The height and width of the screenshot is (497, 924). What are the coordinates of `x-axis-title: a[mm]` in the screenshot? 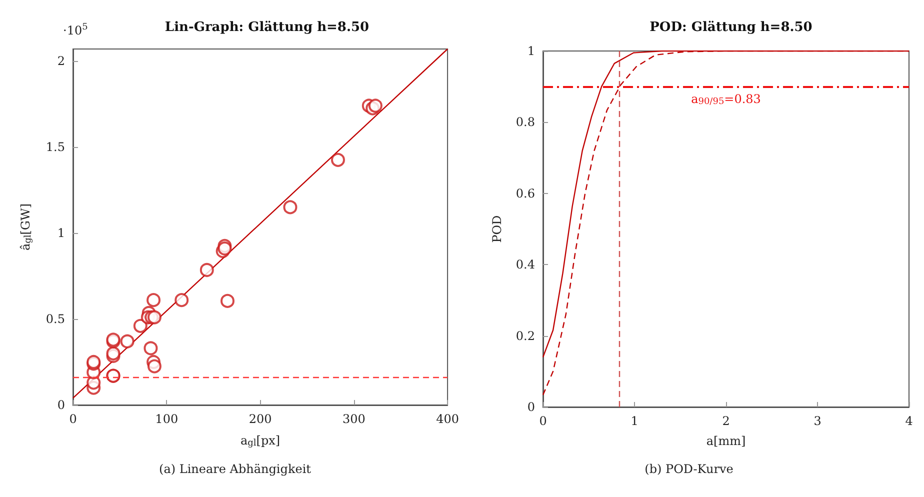 It's located at (726, 441).